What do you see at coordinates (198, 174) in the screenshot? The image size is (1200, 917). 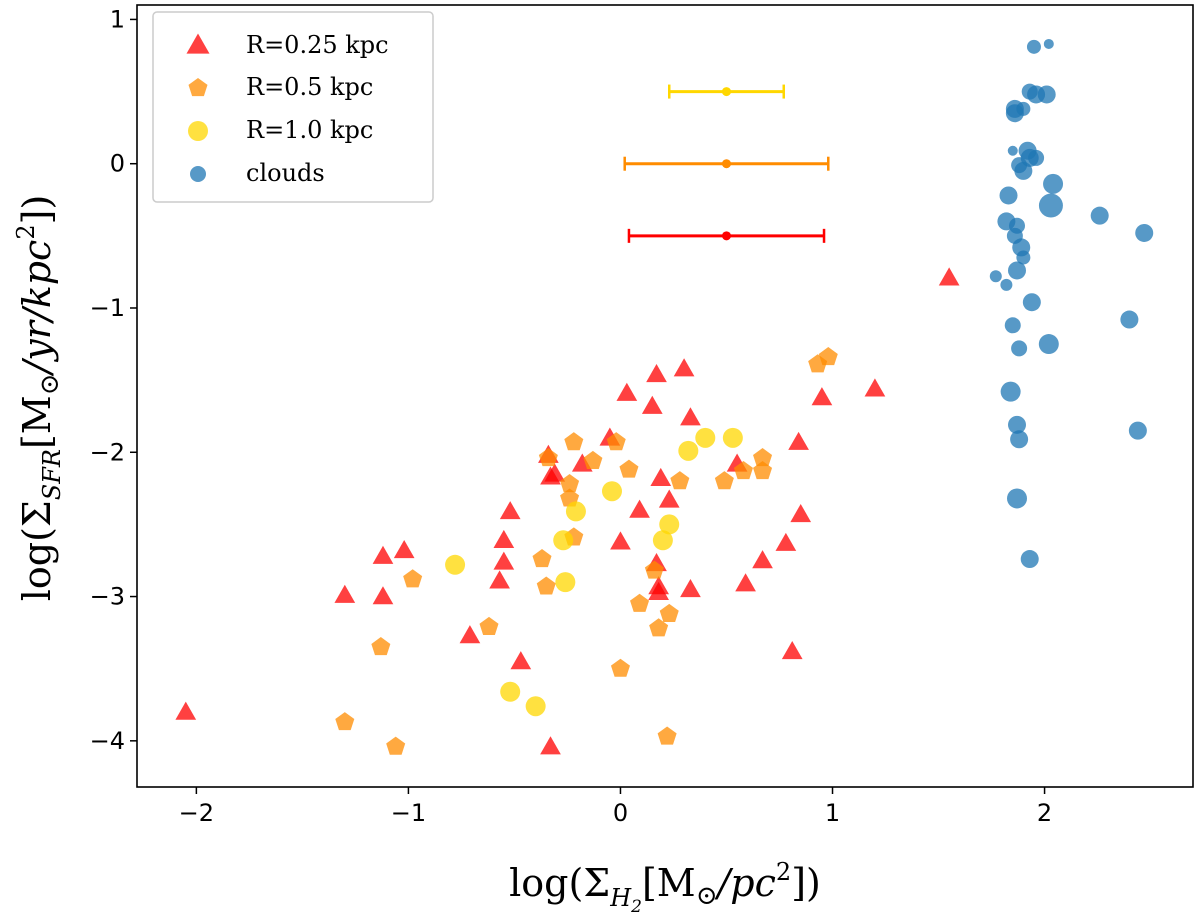 I see `legend-marker-circle` at bounding box center [198, 174].